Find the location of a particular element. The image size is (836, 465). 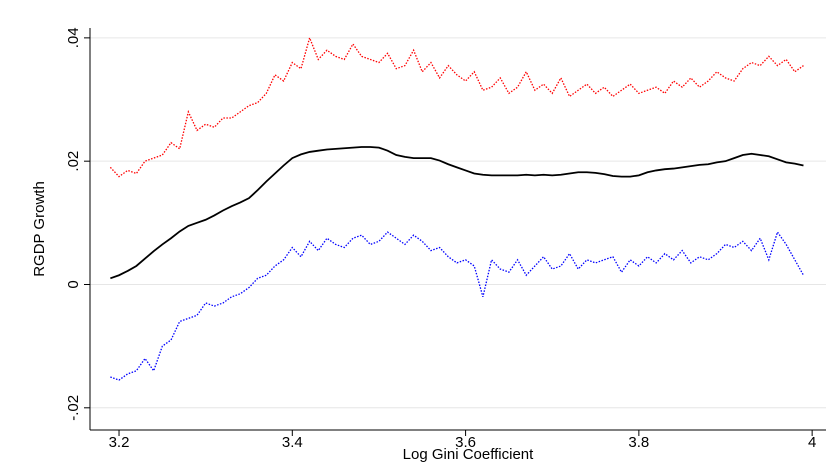

x-tick-label: 3.2 is located at coordinates (119, 442).